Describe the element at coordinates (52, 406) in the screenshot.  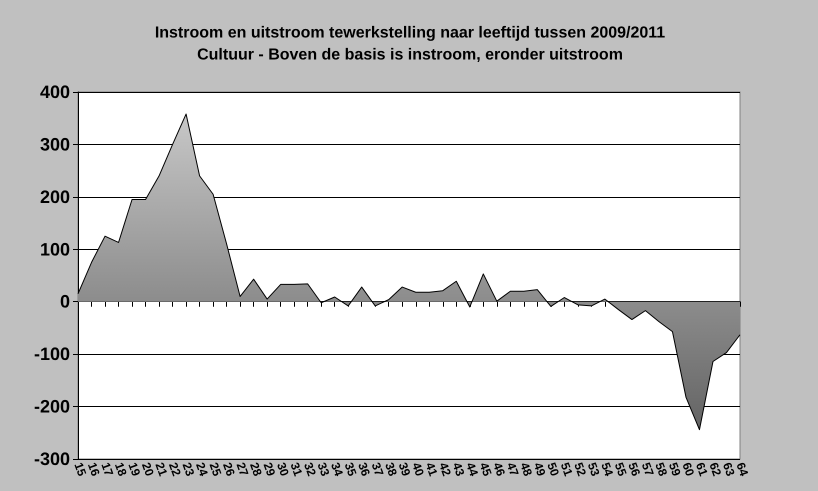
I see `y-tick-label: -200` at that location.